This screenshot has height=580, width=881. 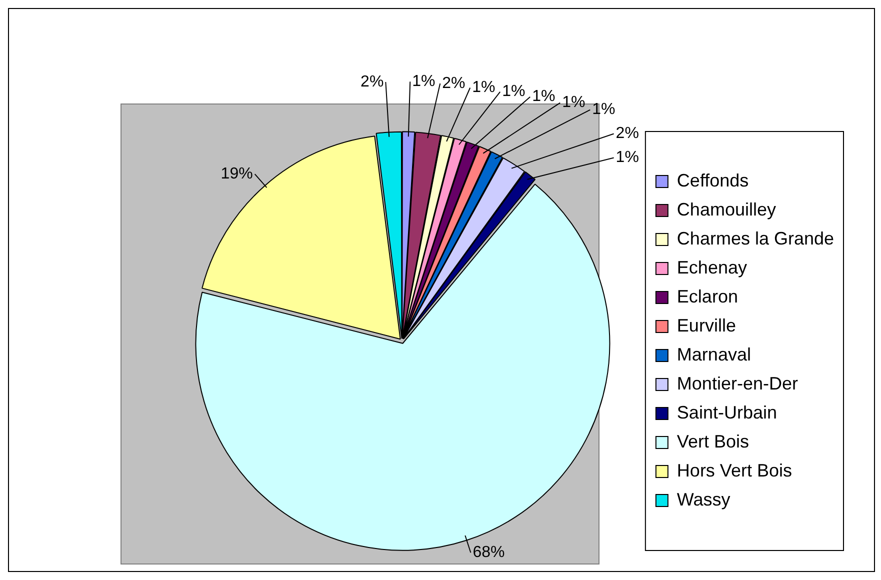 I want to click on legend-label: Wassy, so click(x=703, y=499).